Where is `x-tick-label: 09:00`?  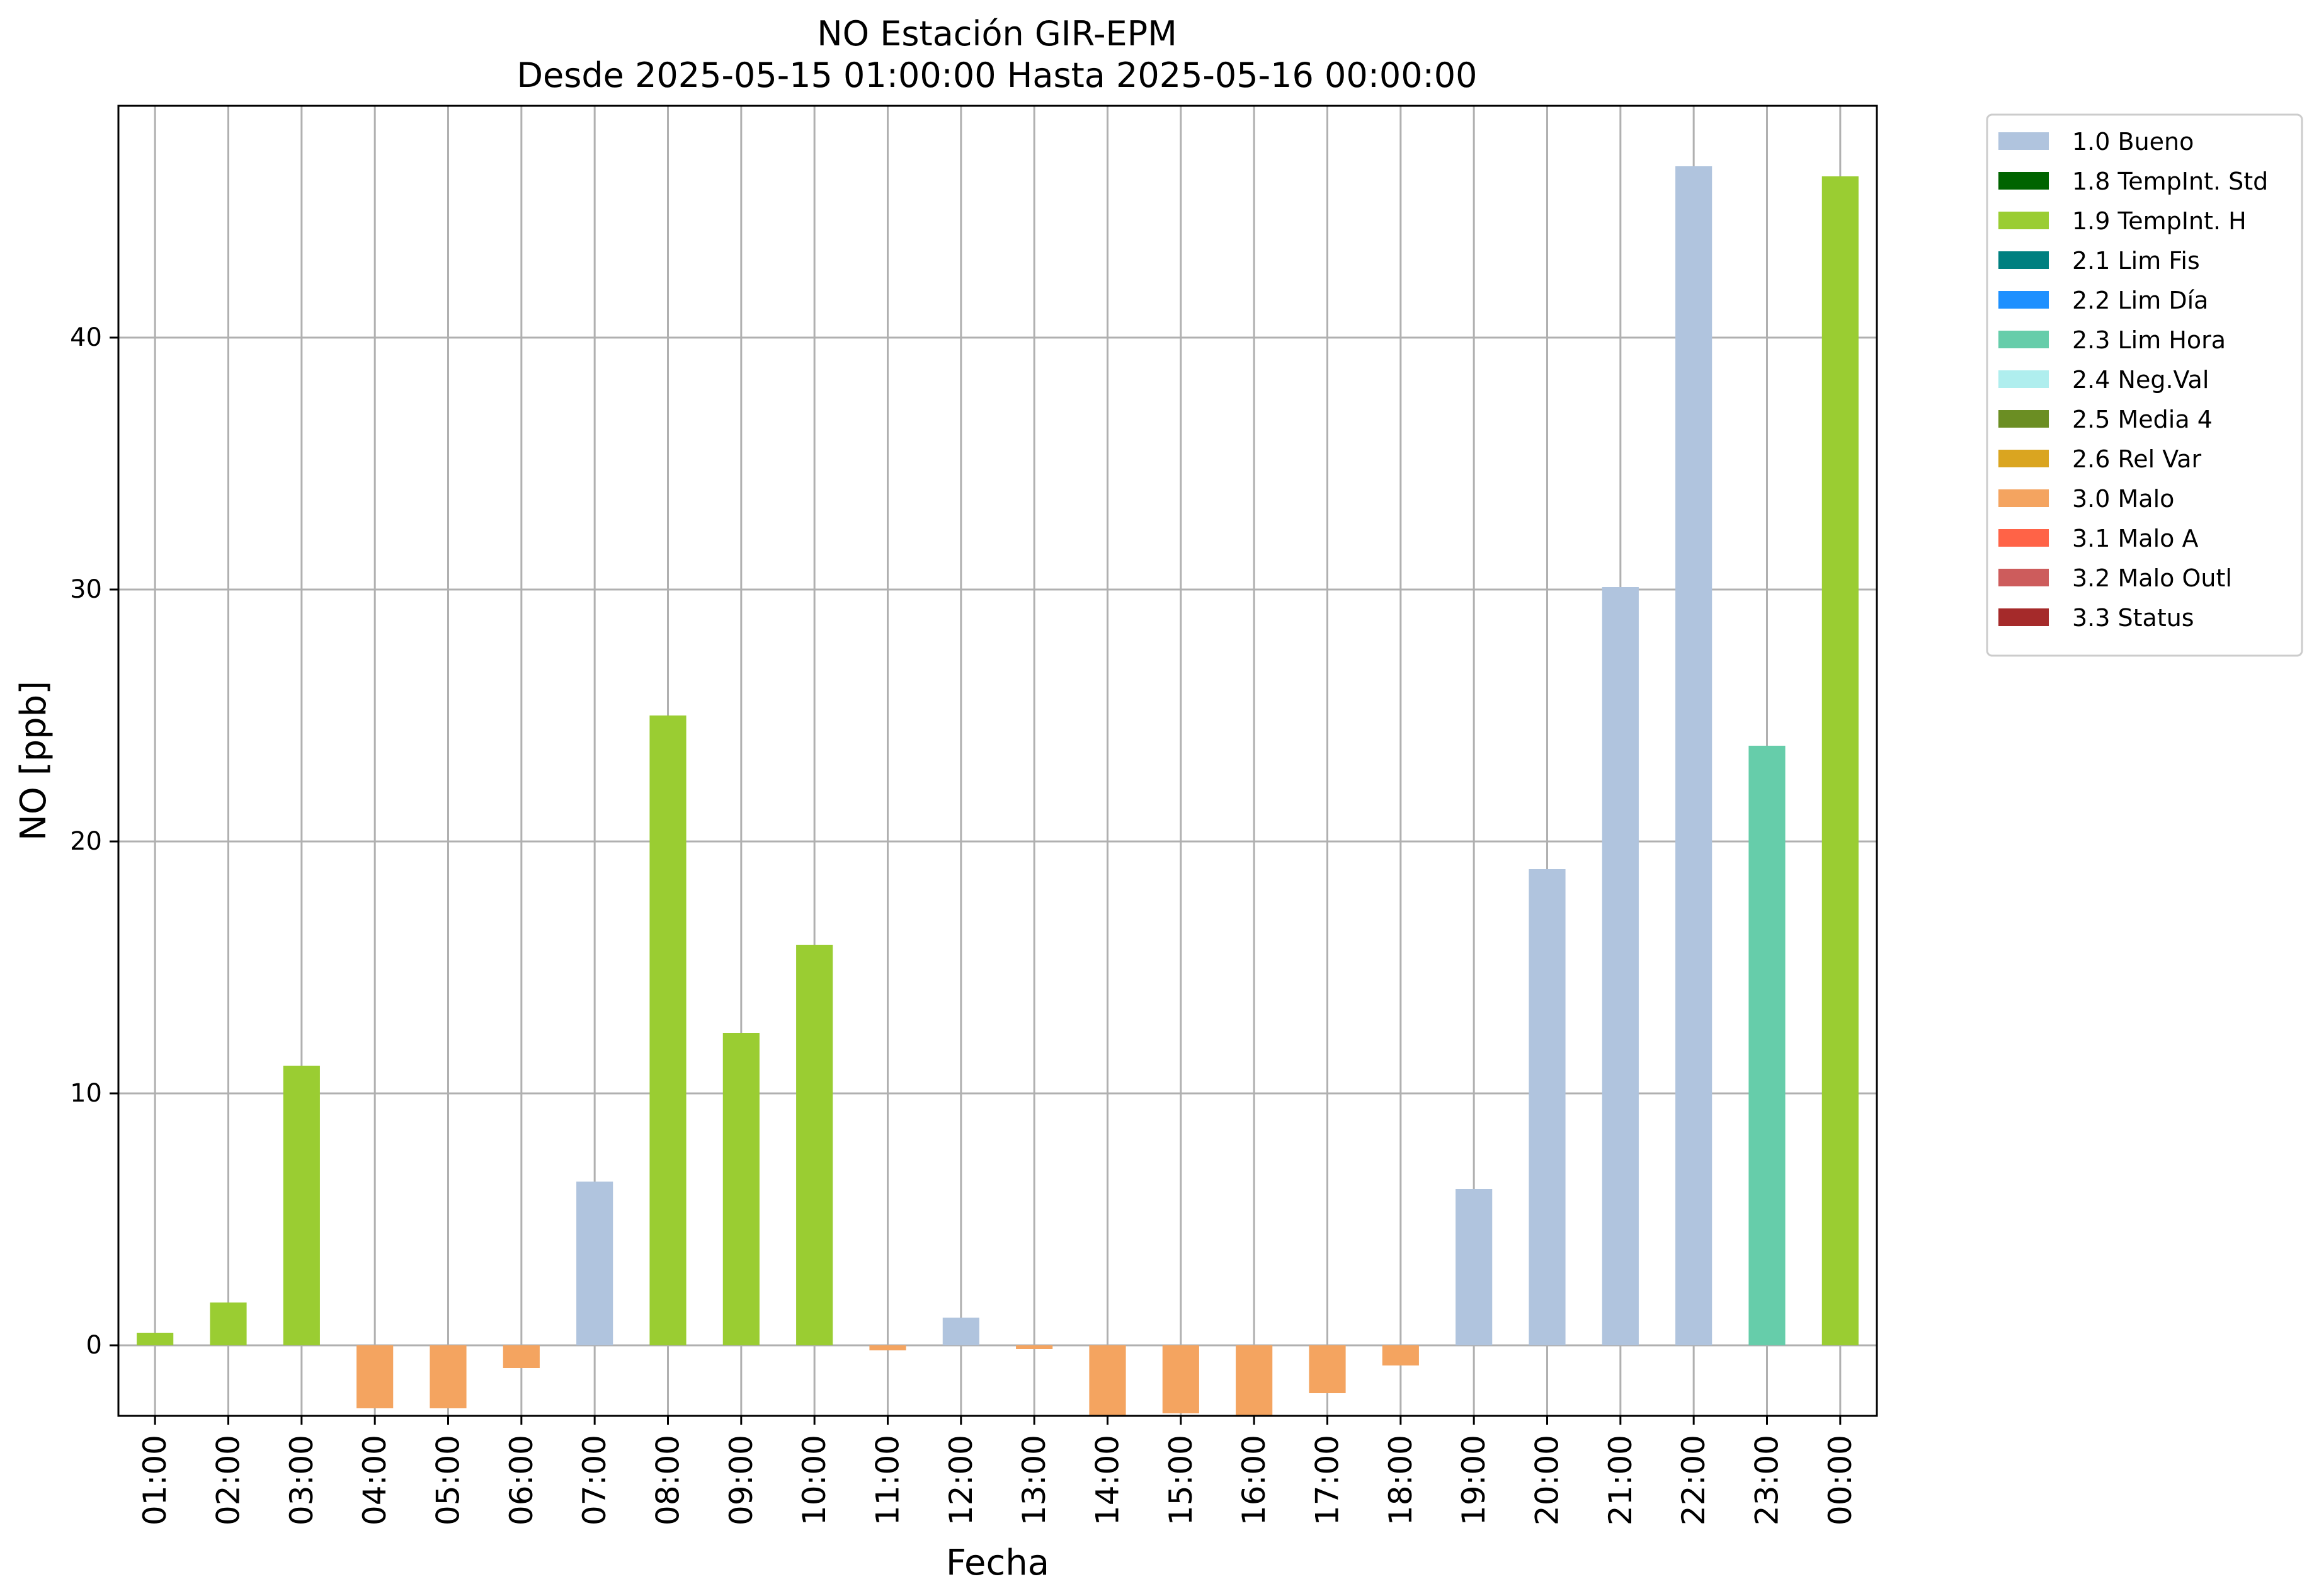
x-tick-label: 09:00 is located at coordinates (741, 1480).